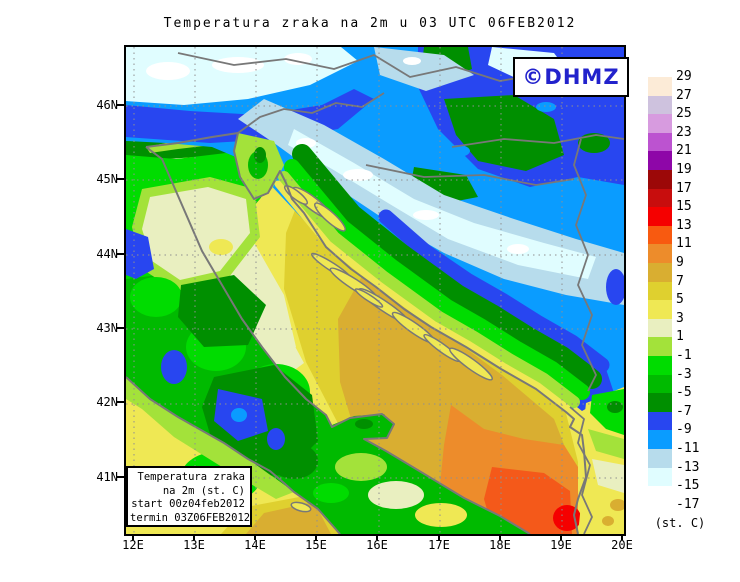 This screenshot has height=582, width=740. Describe the element at coordinates (684, 411) in the screenshot. I see `colorbar-level-label: -7` at that location.